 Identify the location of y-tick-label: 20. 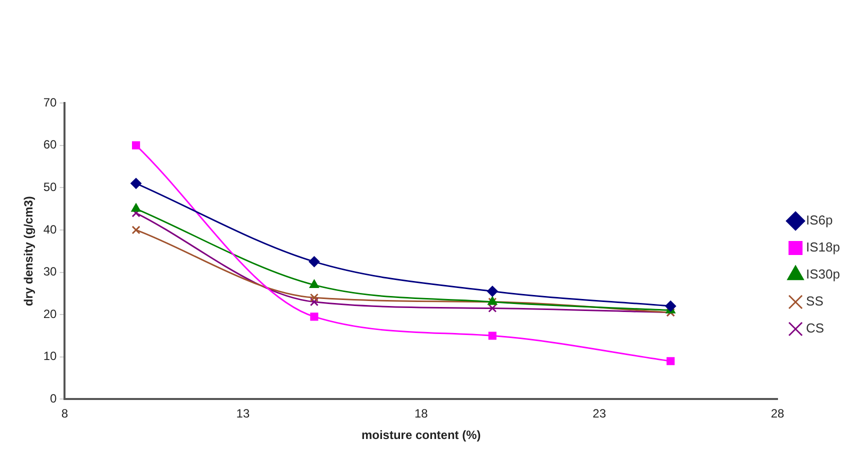
(50, 313).